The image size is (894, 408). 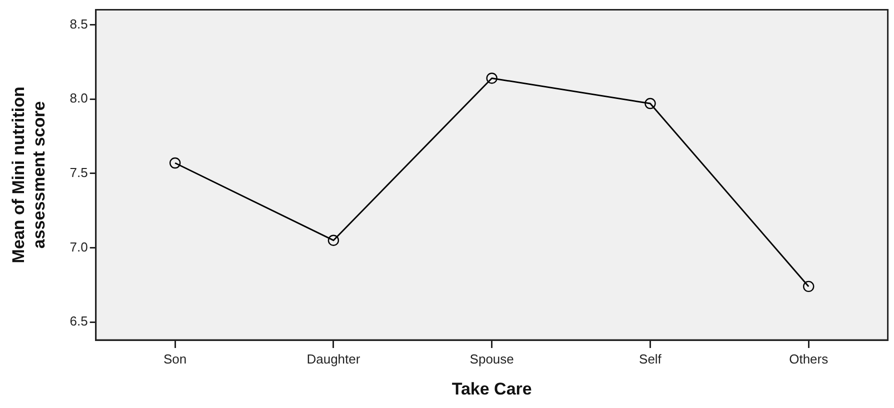 What do you see at coordinates (809, 358) in the screenshot?
I see `x-tick-label: Others` at bounding box center [809, 358].